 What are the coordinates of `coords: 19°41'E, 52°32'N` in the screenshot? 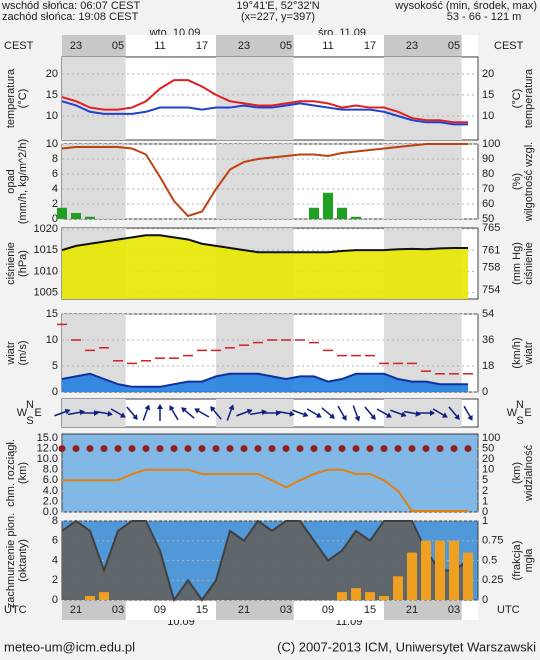 It's located at (277, 6).